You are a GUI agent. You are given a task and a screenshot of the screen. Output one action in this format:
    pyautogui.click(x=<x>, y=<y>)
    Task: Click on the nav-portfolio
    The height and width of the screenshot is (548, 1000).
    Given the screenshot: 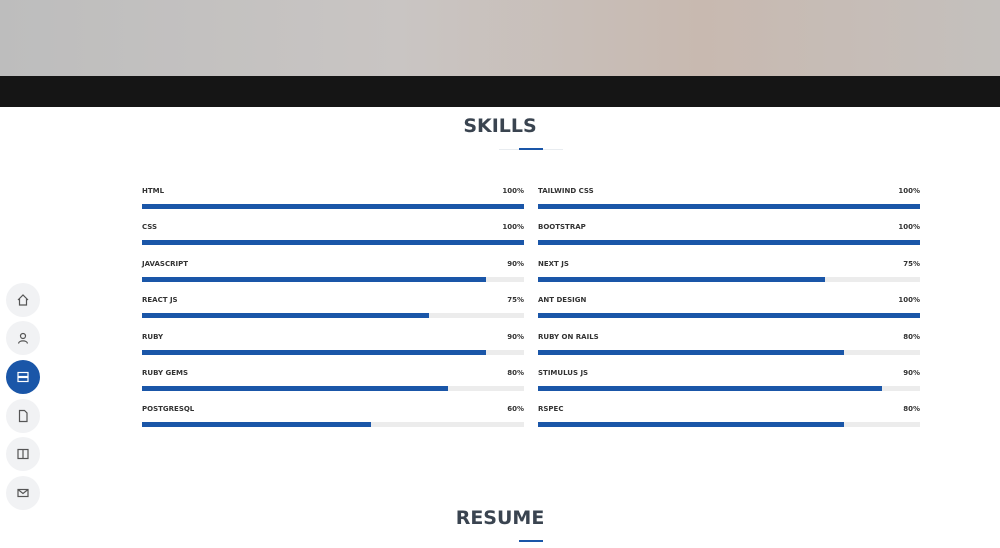 What is the action you would take?
    pyautogui.click(x=23, y=454)
    